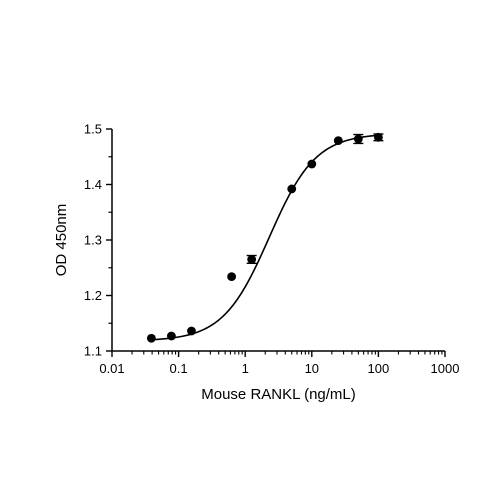 This screenshot has width=500, height=500. I want to click on y-axis: 1.1 1.2 1.3 1.4 1.5, so click(98, 240).